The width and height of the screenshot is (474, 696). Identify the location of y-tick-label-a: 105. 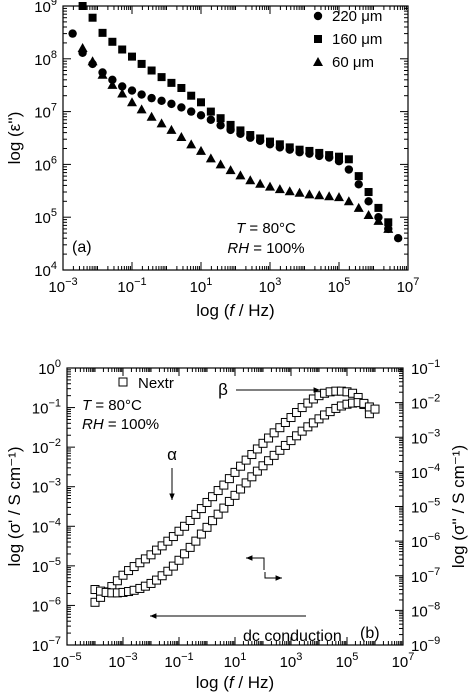
(45, 217).